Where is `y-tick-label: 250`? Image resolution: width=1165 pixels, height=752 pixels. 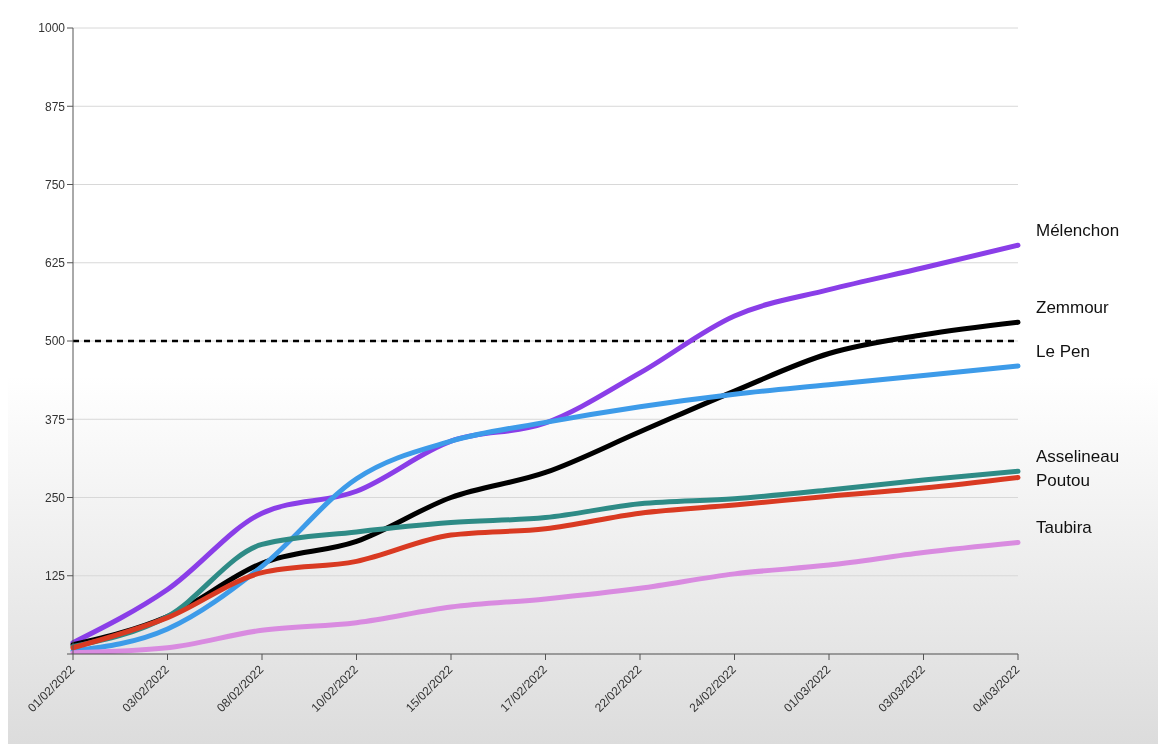
y-tick-label: 250 is located at coordinates (55, 497).